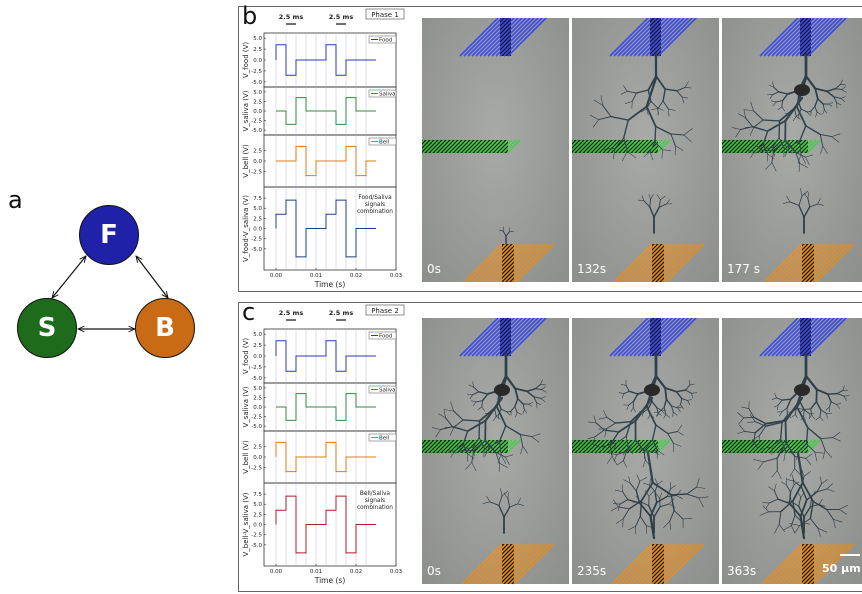 This screenshot has height=594, width=862. Describe the element at coordinates (382, 141) in the screenshot. I see `legend-box` at that location.